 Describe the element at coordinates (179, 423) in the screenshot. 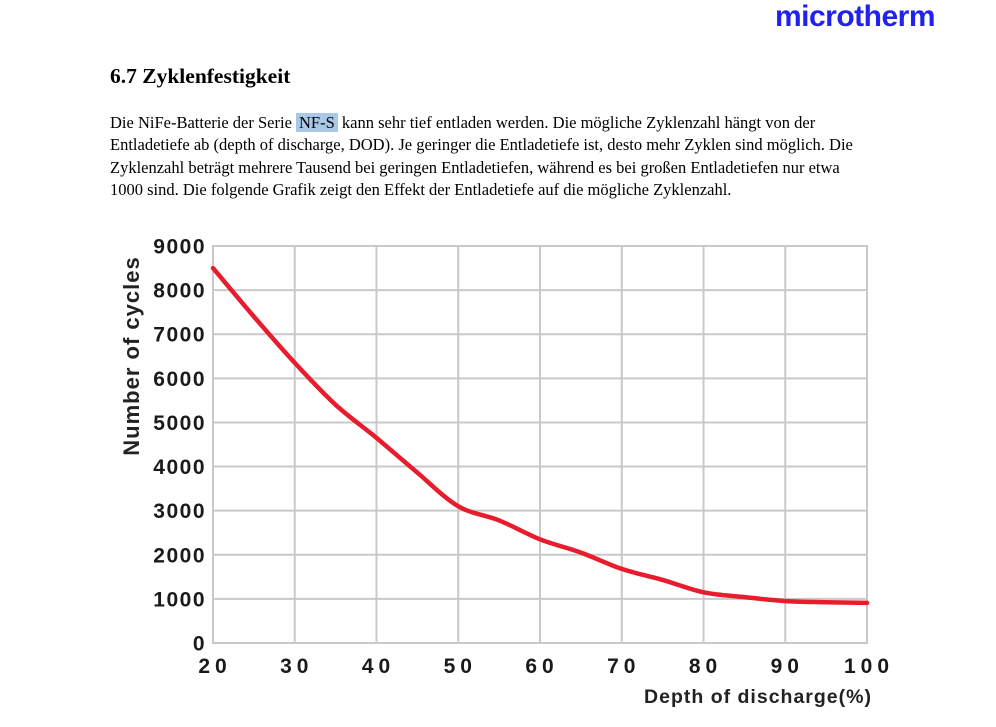

I see `y-tick-label: 5000` at that location.